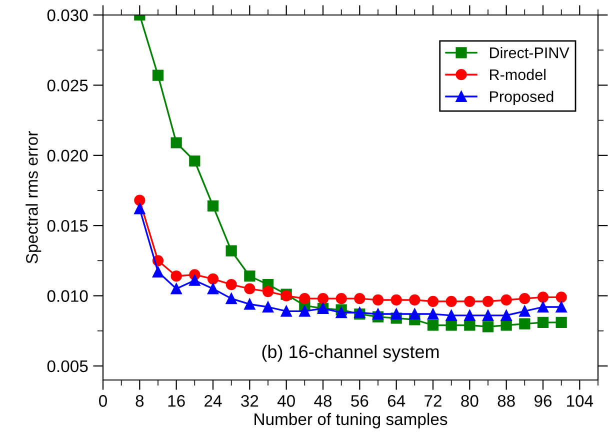 Image resolution: width=610 pixels, height=435 pixels. Describe the element at coordinates (176, 401) in the screenshot. I see `x-tick-label: 16` at that location.